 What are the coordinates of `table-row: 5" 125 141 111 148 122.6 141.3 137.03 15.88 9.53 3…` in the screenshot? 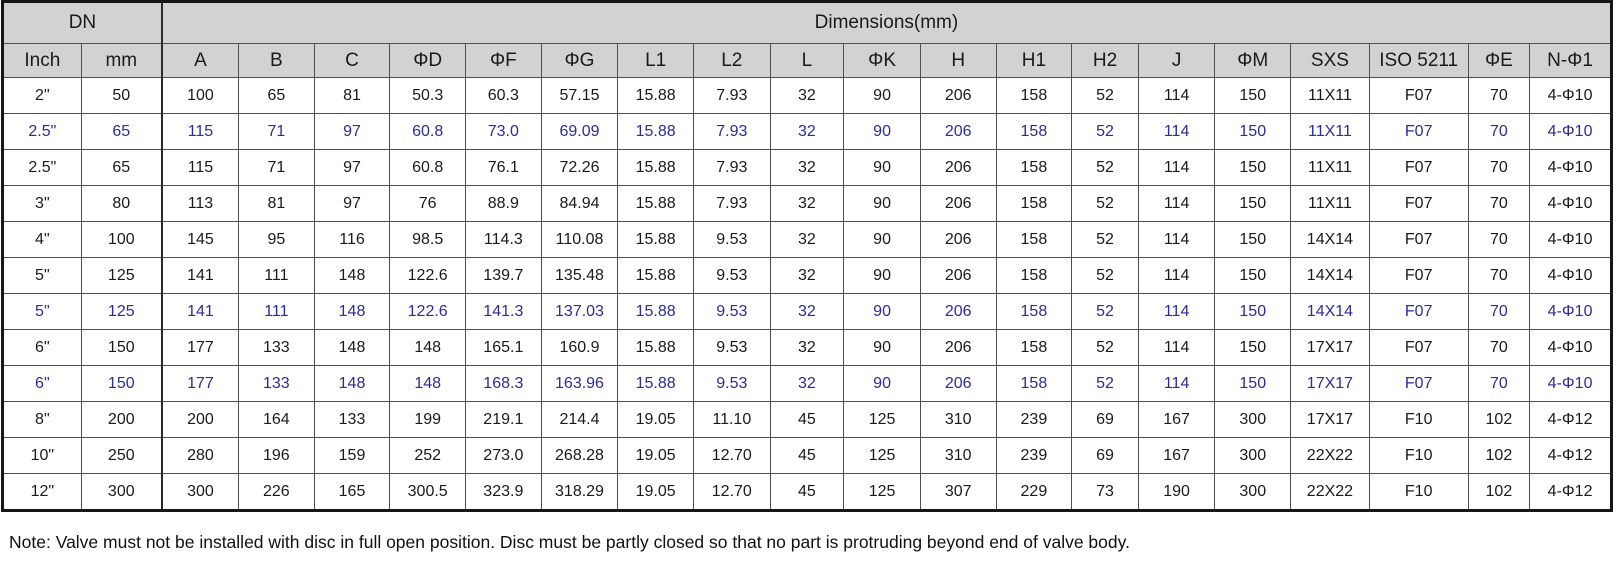 It's located at (807, 311).